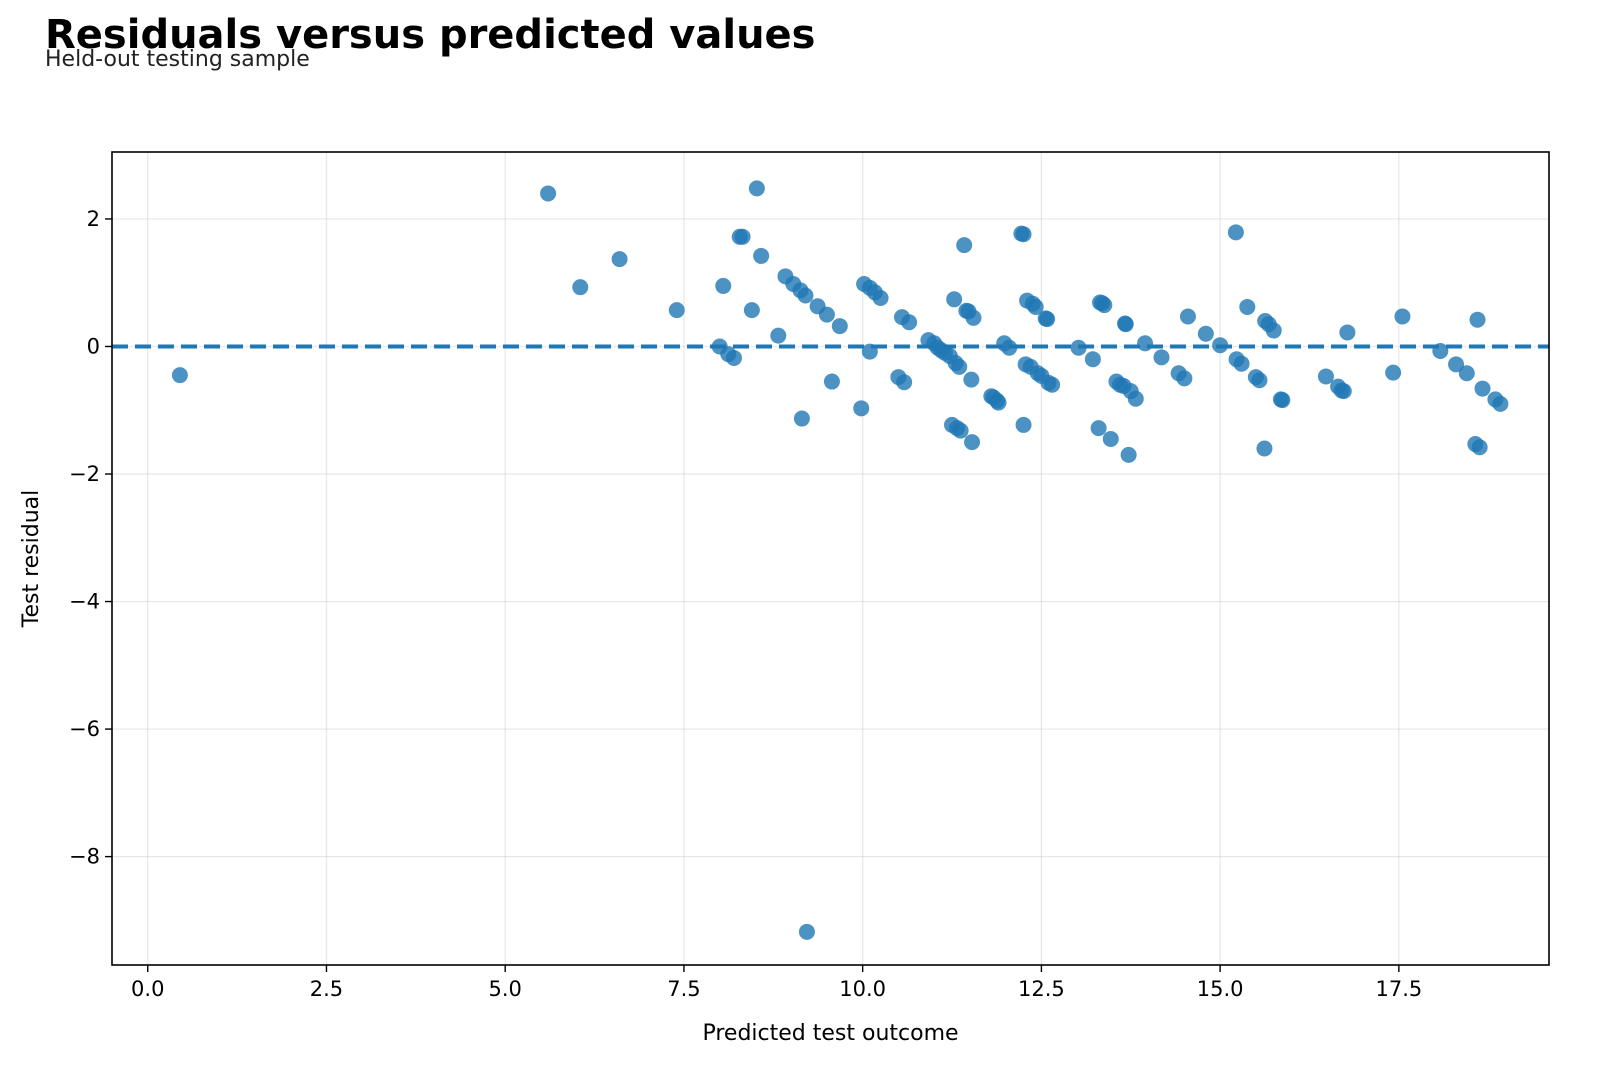 This screenshot has width=1600, height=1087. I want to click on y-tick-label: 2, so click(93, 219).